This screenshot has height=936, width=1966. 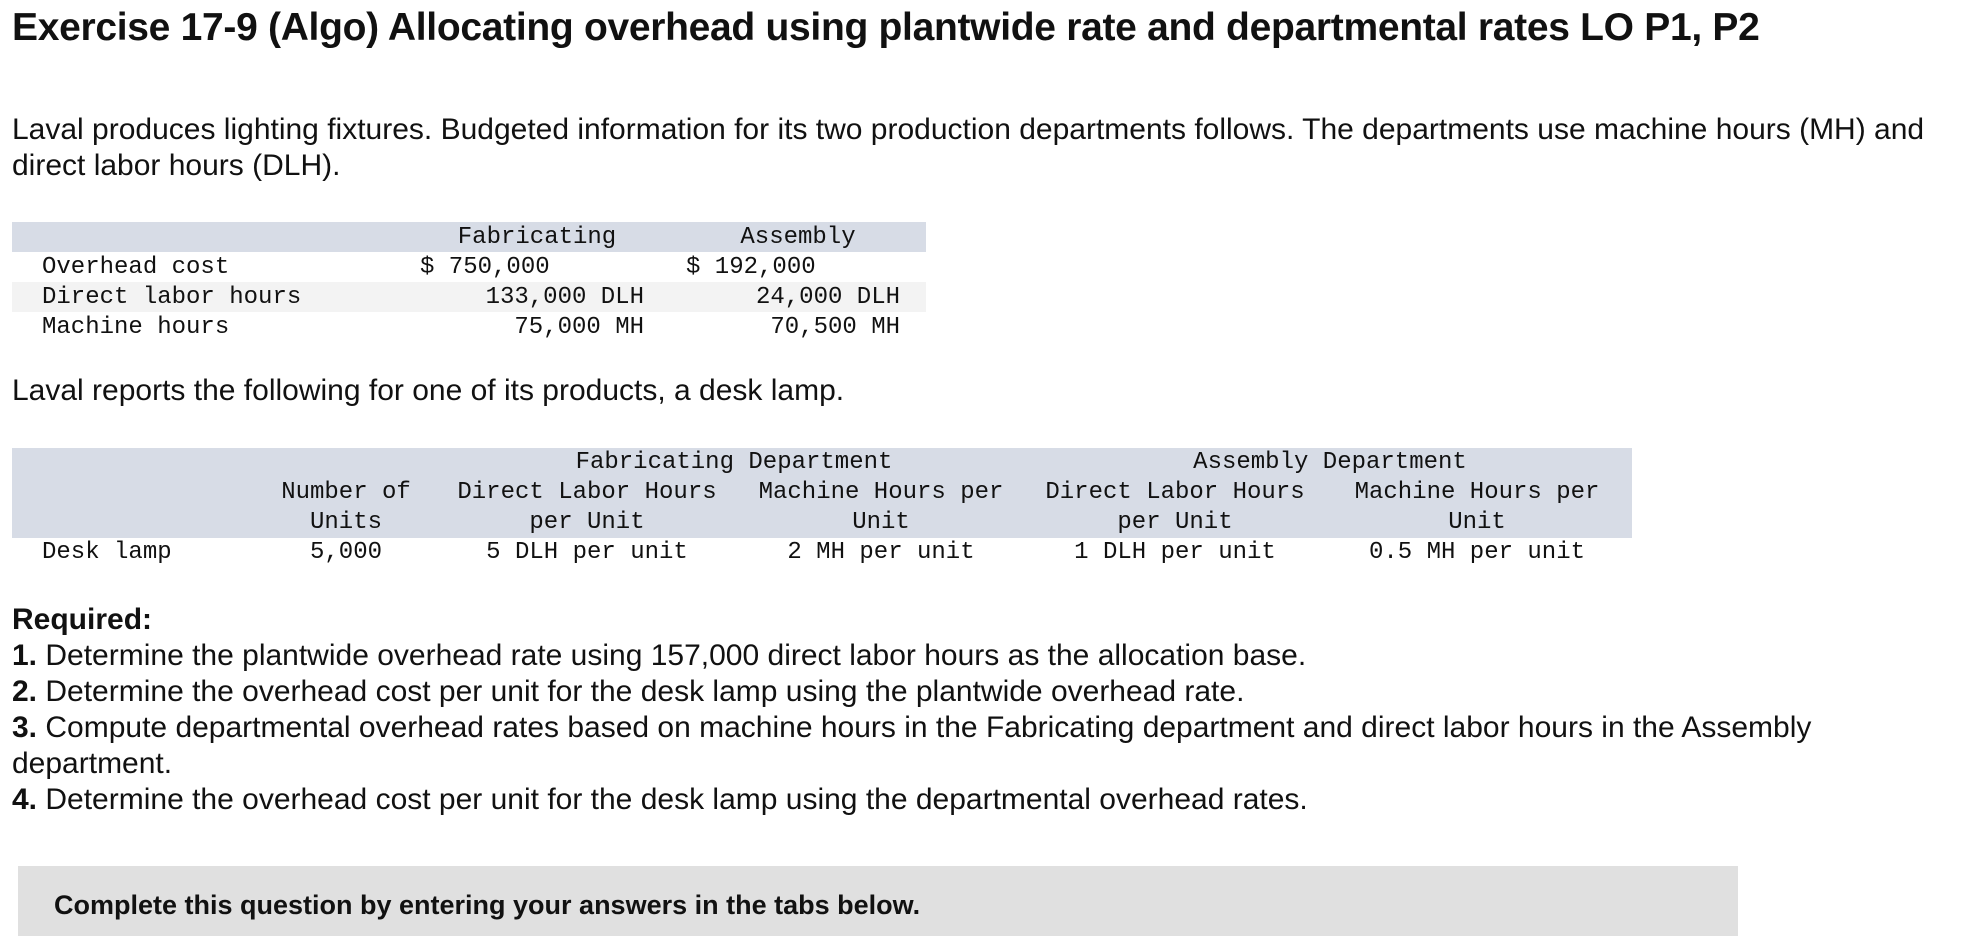 I want to click on cell-assembly: 24,000 DLH, so click(x=798, y=297).